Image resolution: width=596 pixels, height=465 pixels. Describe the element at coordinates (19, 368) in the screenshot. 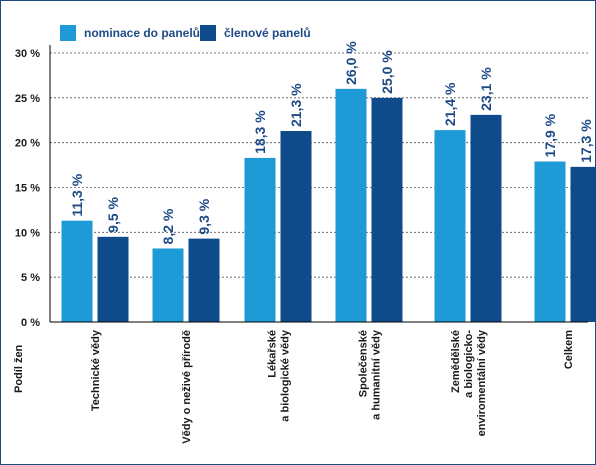

I see `y-axis-title: Podíl žen` at that location.